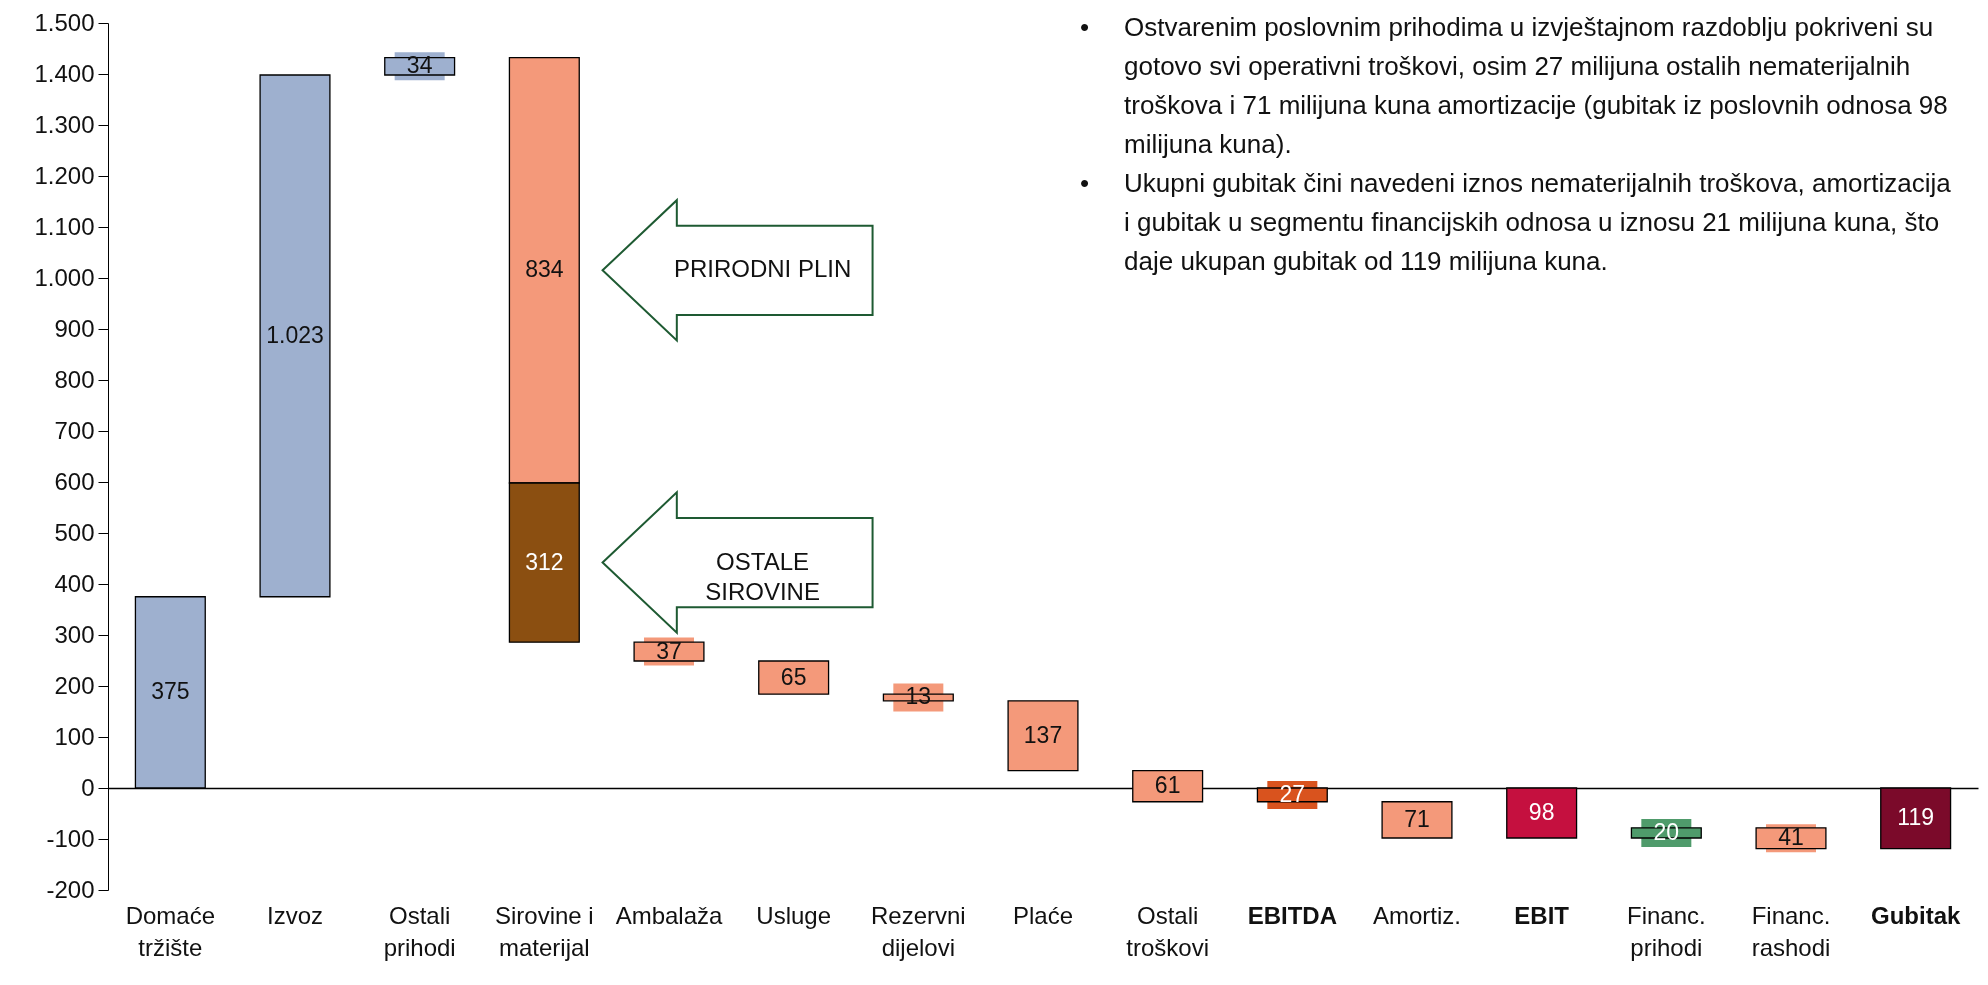 The image size is (1988, 985). Describe the element at coordinates (74, 328) in the screenshot. I see `y-tick-label: 900` at that location.